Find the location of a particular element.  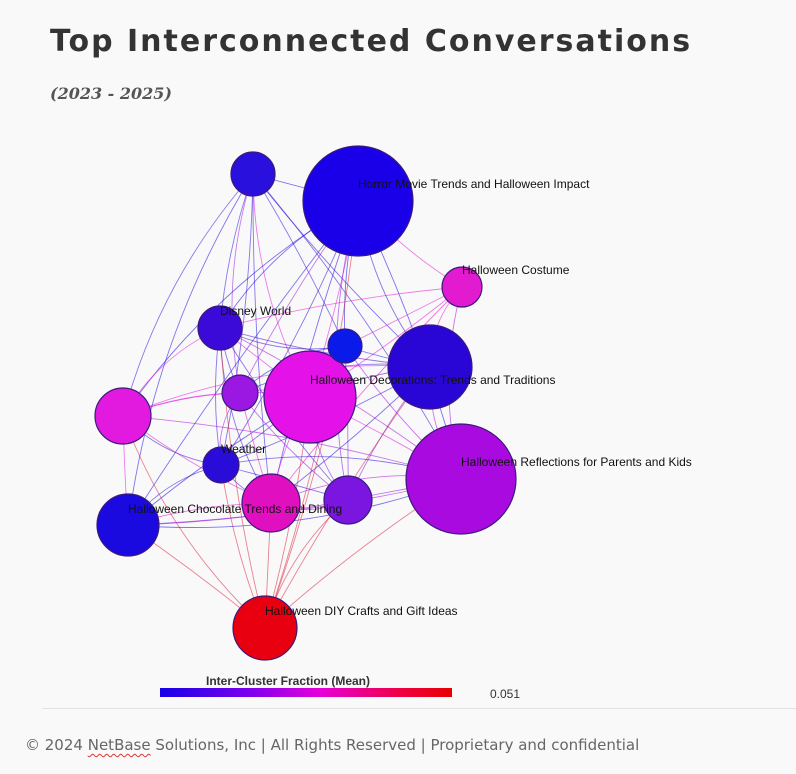

edge-costume-chocolate is located at coordinates (366, 395).